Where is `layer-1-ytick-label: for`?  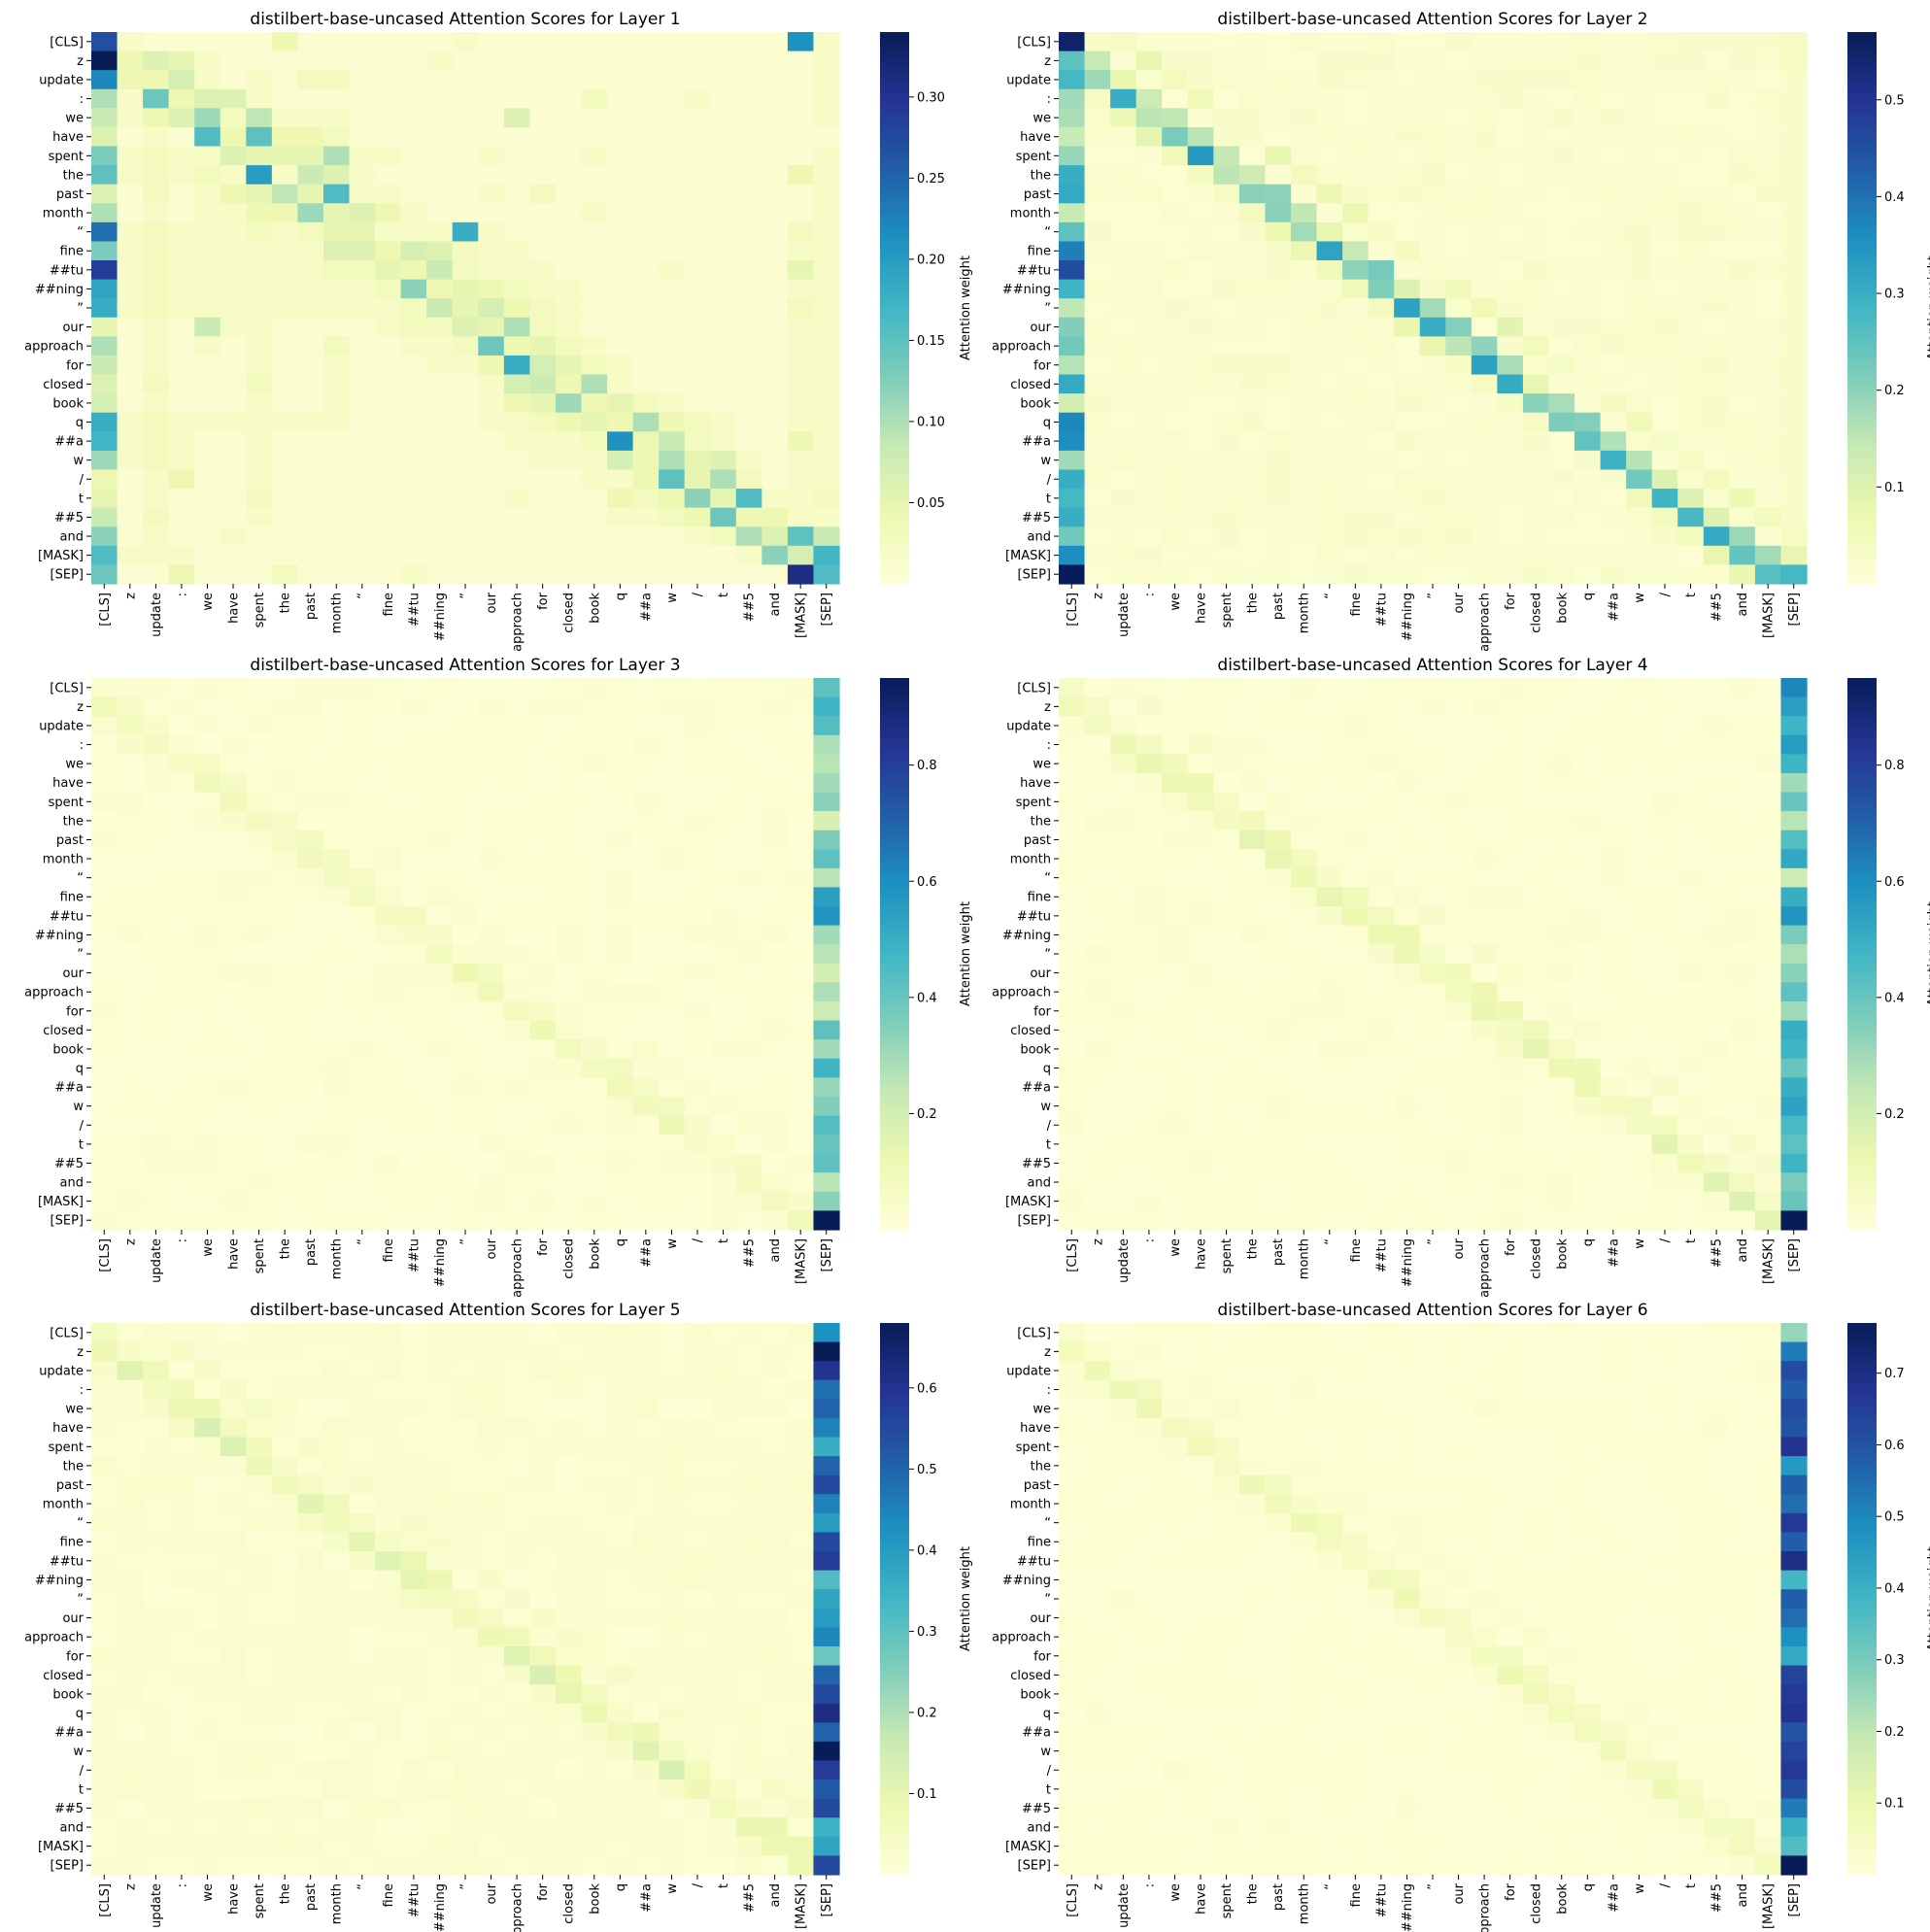
layer-1-ytick-label: for is located at coordinates (75, 365).